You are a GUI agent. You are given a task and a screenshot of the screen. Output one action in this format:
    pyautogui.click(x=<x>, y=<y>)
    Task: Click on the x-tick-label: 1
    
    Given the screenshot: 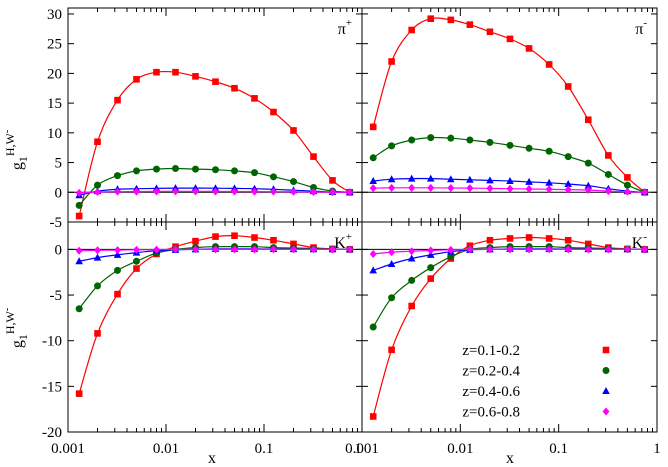 What is the action you would take?
    pyautogui.click(x=657, y=449)
    